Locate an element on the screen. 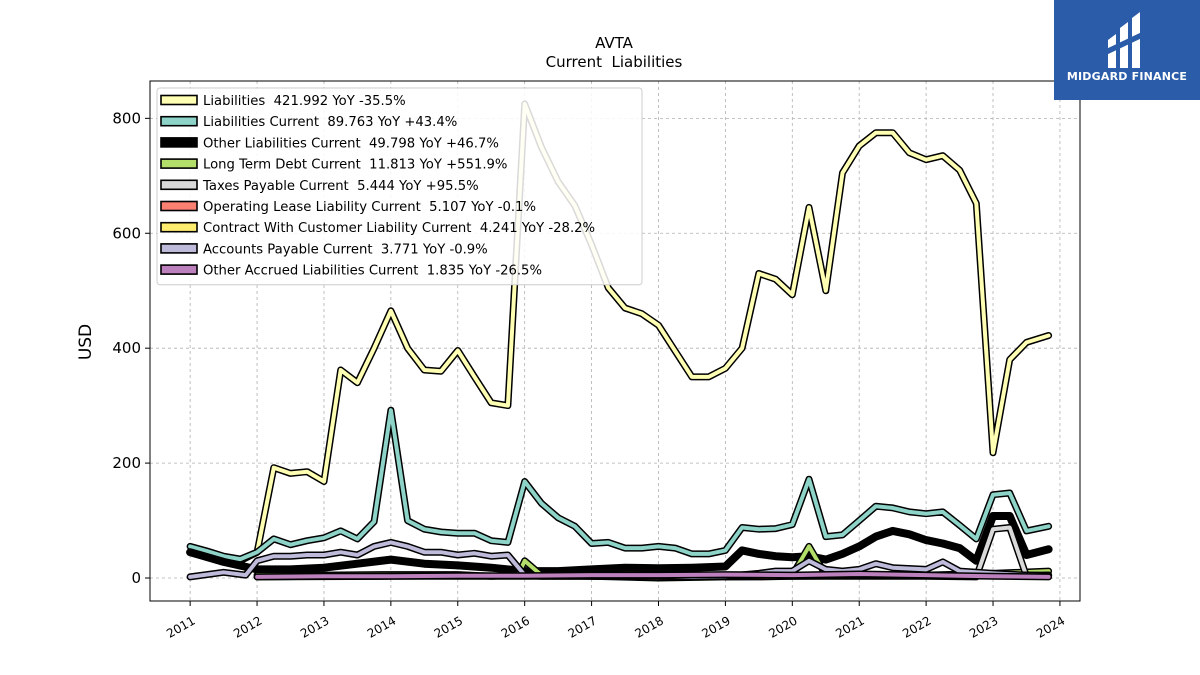 The height and width of the screenshot is (675, 1200). x-tick-label: 2011 is located at coordinates (180, 626).